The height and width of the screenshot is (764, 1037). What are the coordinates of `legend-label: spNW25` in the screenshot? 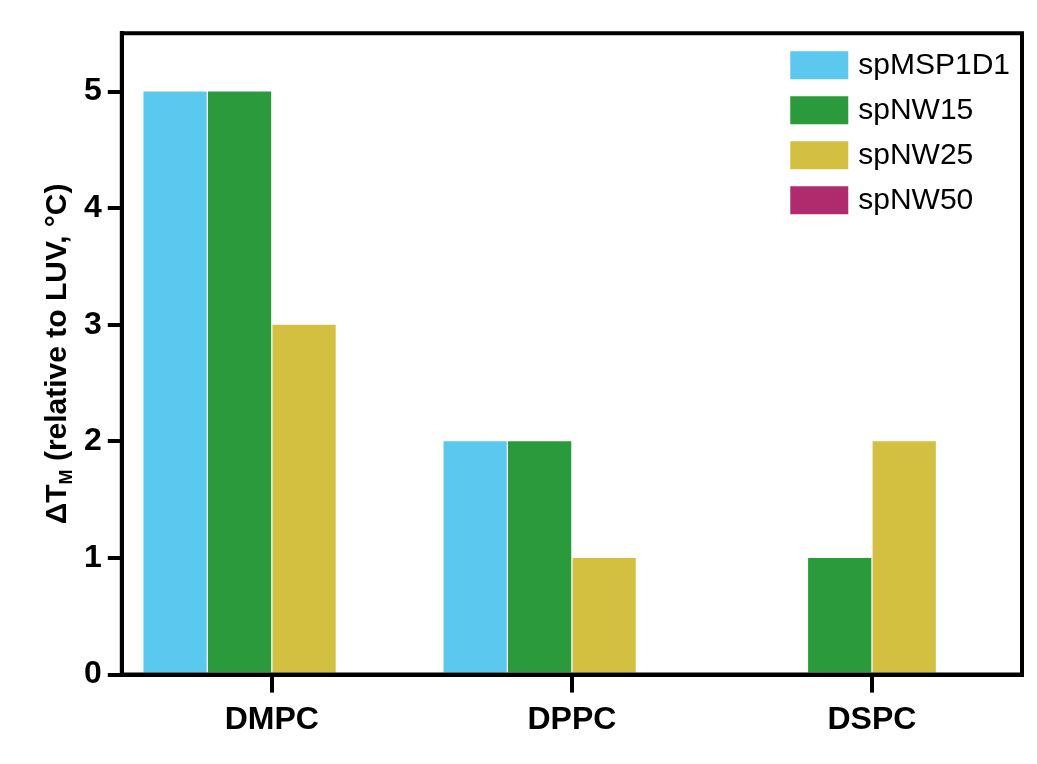 It's located at (916, 154).